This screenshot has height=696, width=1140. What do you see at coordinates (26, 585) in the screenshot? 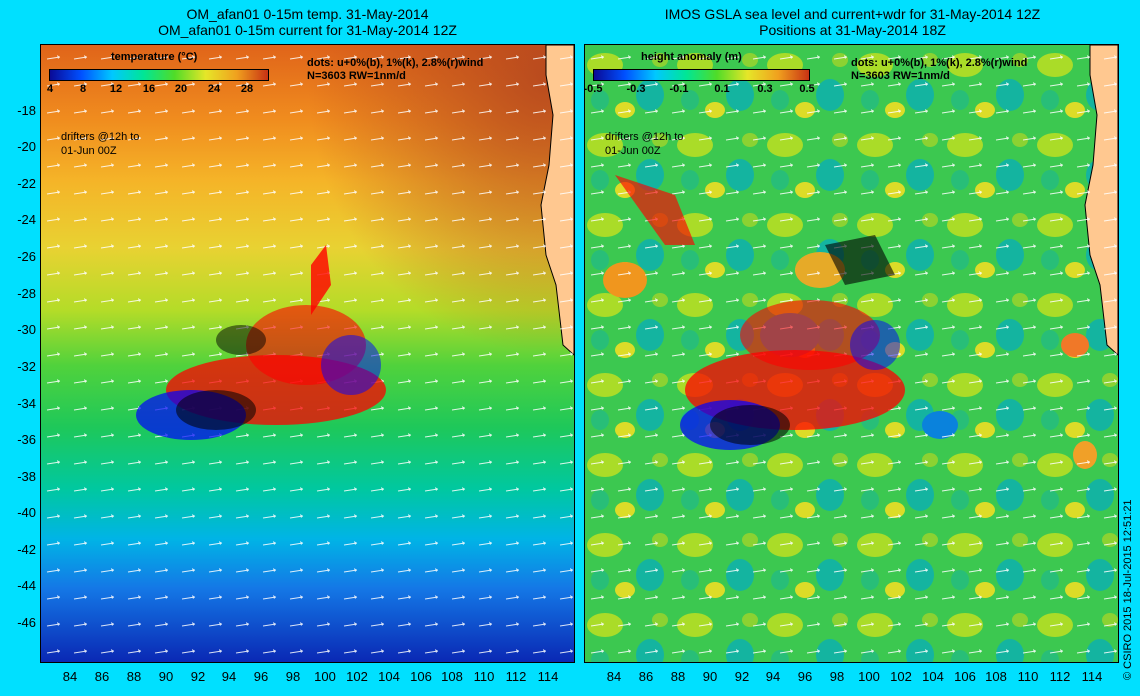
I see `lat-tick: -44` at bounding box center [26, 585].